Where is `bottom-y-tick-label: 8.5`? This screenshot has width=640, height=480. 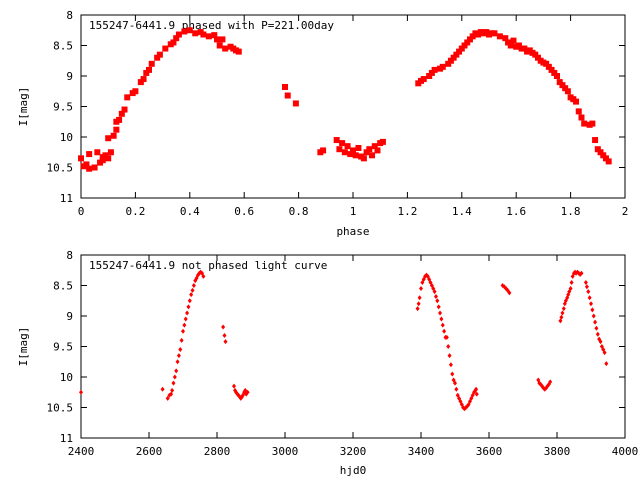
bottom-y-tick-label: 8.5 is located at coordinates (63, 286).